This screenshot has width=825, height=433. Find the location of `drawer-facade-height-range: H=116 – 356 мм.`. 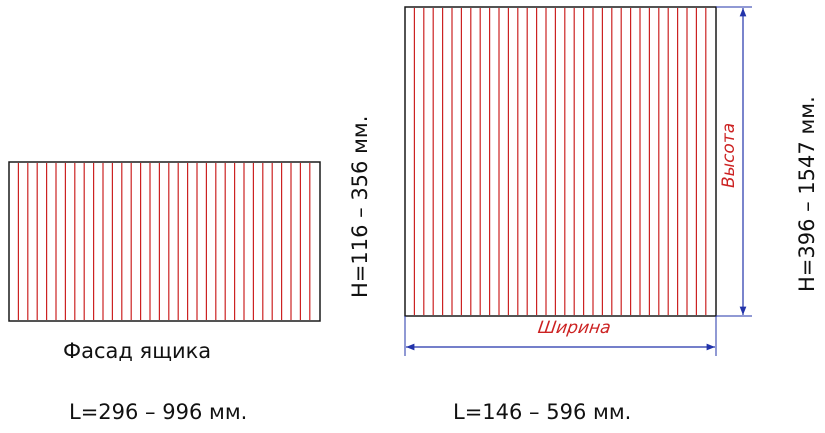

drawer-facade-height-range: H=116 – 356 мм. is located at coordinates (360, 206).